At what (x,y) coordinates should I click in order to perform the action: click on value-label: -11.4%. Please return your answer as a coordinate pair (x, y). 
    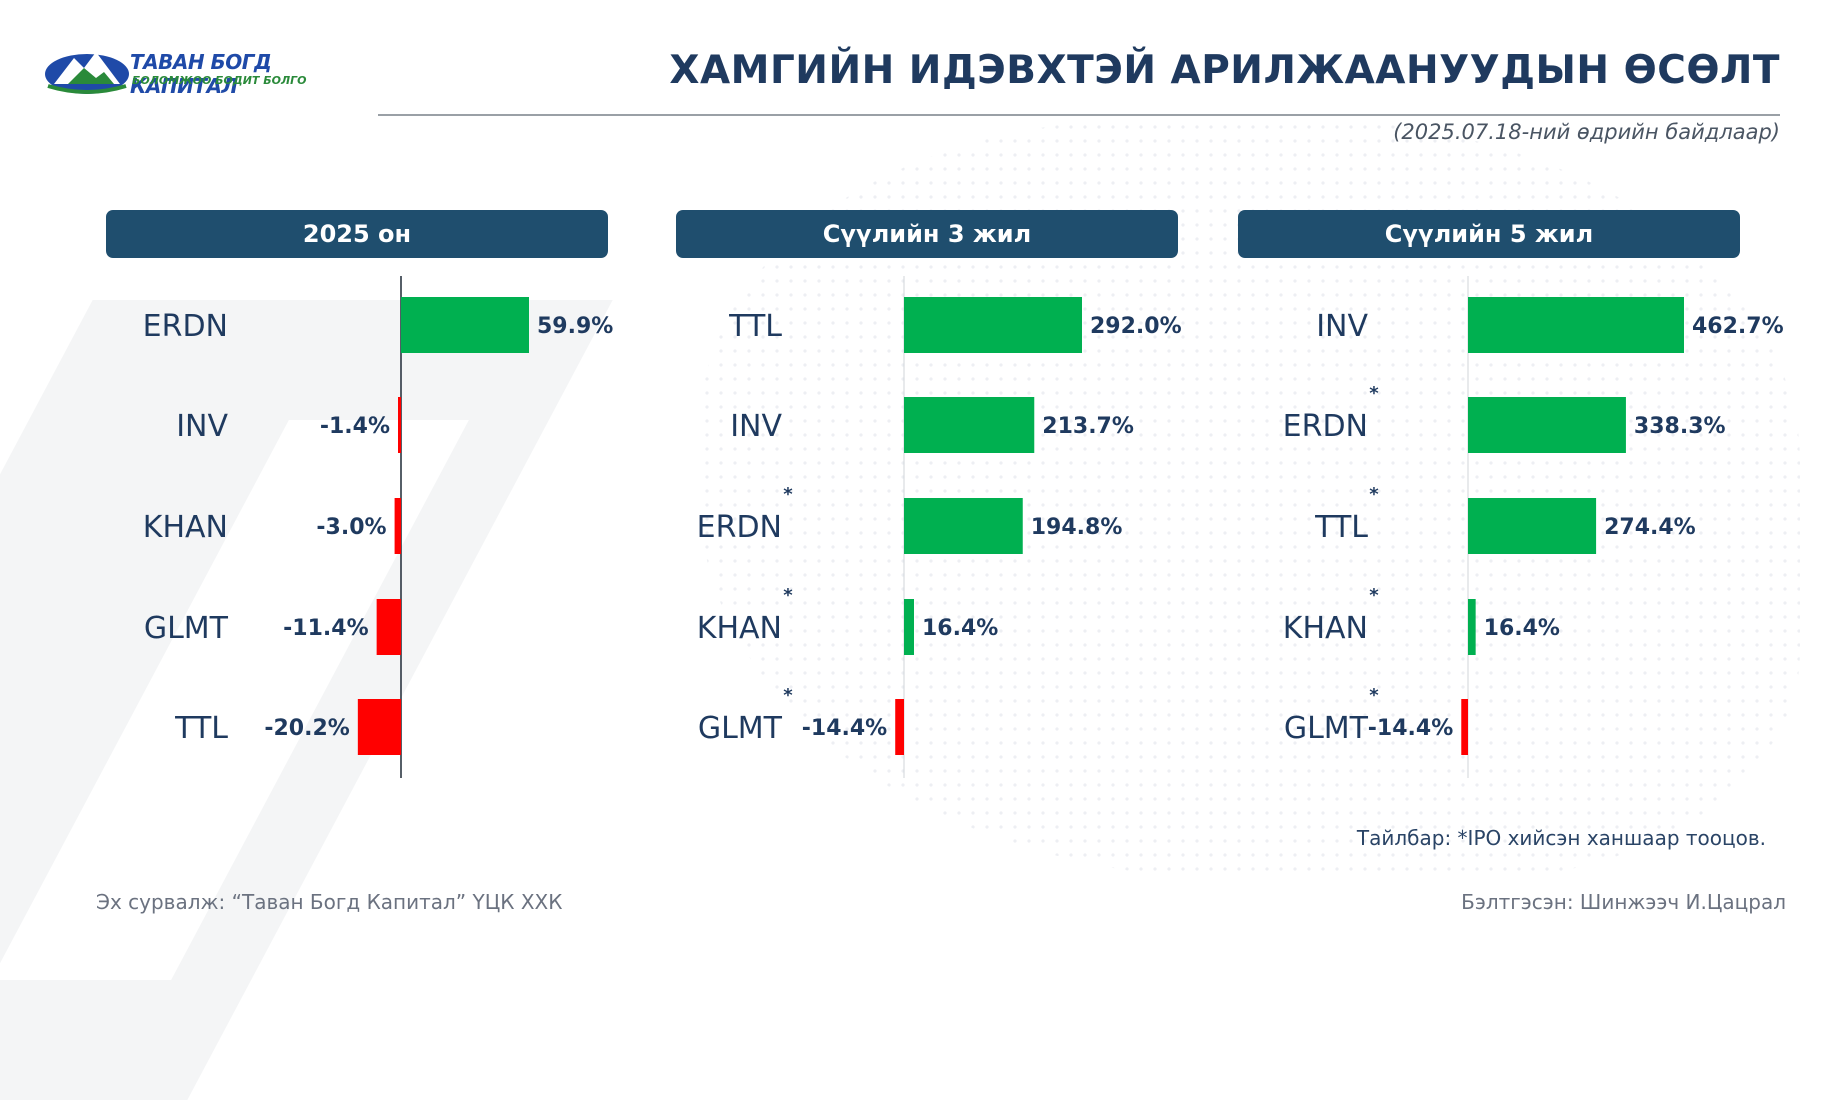
    Looking at the image, I should click on (325, 628).